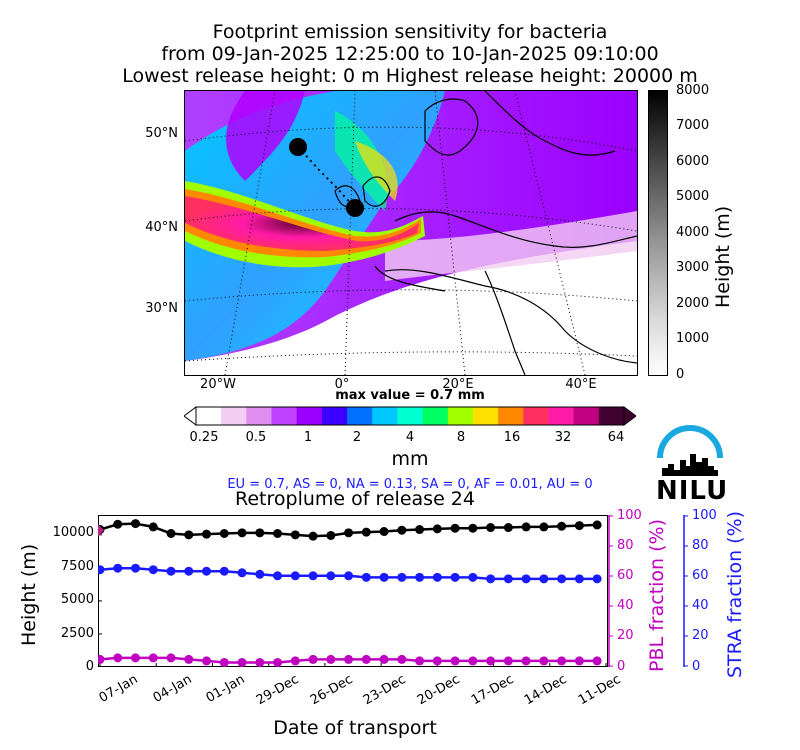 This screenshot has width=800, height=750. What do you see at coordinates (204, 437) in the screenshot?
I see `colorbar-tick: 0.25` at bounding box center [204, 437].